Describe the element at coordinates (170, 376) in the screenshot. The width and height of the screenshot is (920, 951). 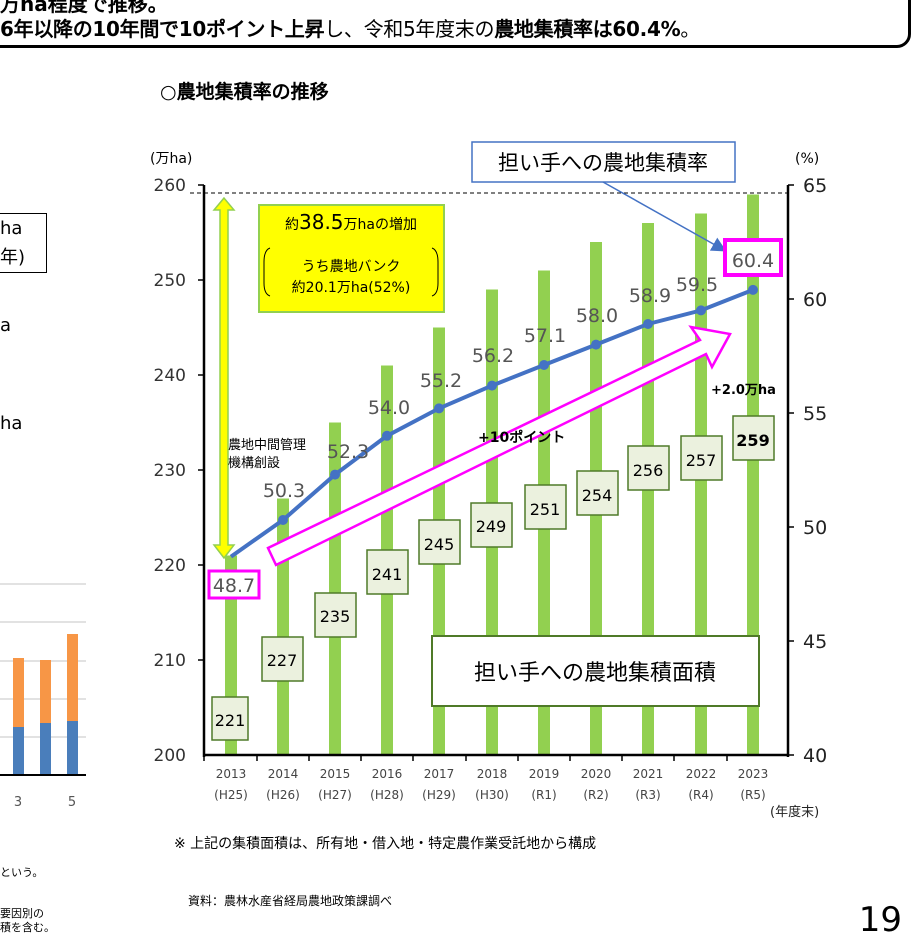
I see `svg-text: 240` at that location.